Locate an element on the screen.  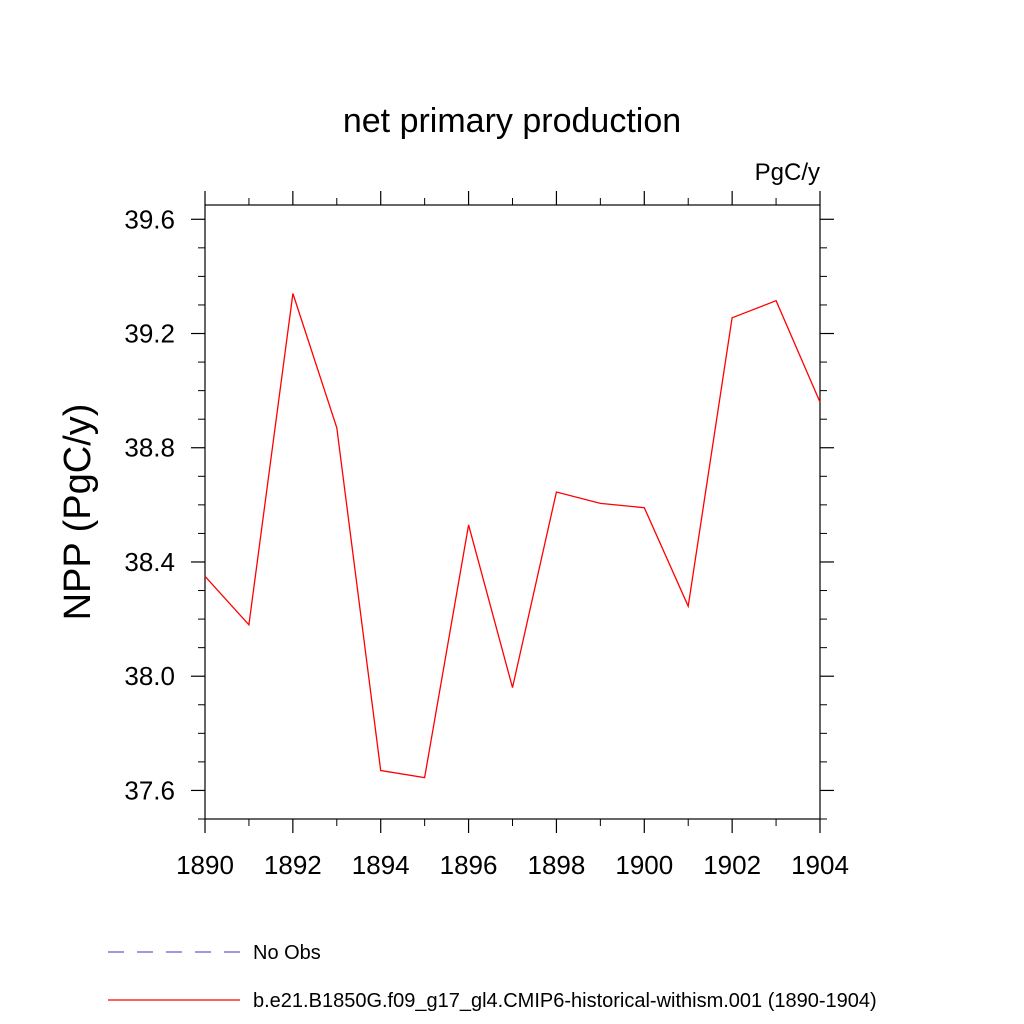
x-tick-label: 1896 is located at coordinates (469, 865).